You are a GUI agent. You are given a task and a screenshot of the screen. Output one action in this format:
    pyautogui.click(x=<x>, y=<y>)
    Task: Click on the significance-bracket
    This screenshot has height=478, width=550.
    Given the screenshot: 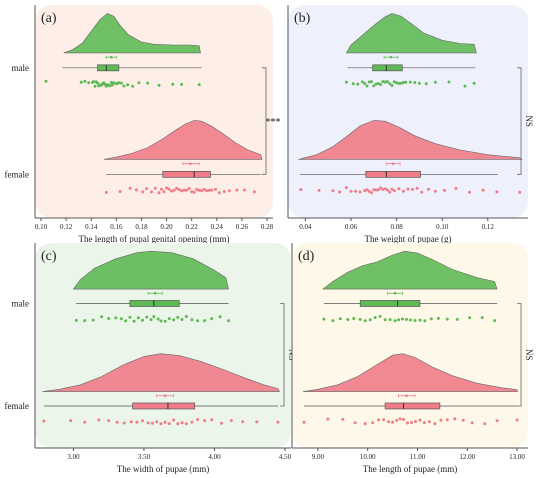 What is the action you would take?
    pyautogui.click(x=519, y=121)
    